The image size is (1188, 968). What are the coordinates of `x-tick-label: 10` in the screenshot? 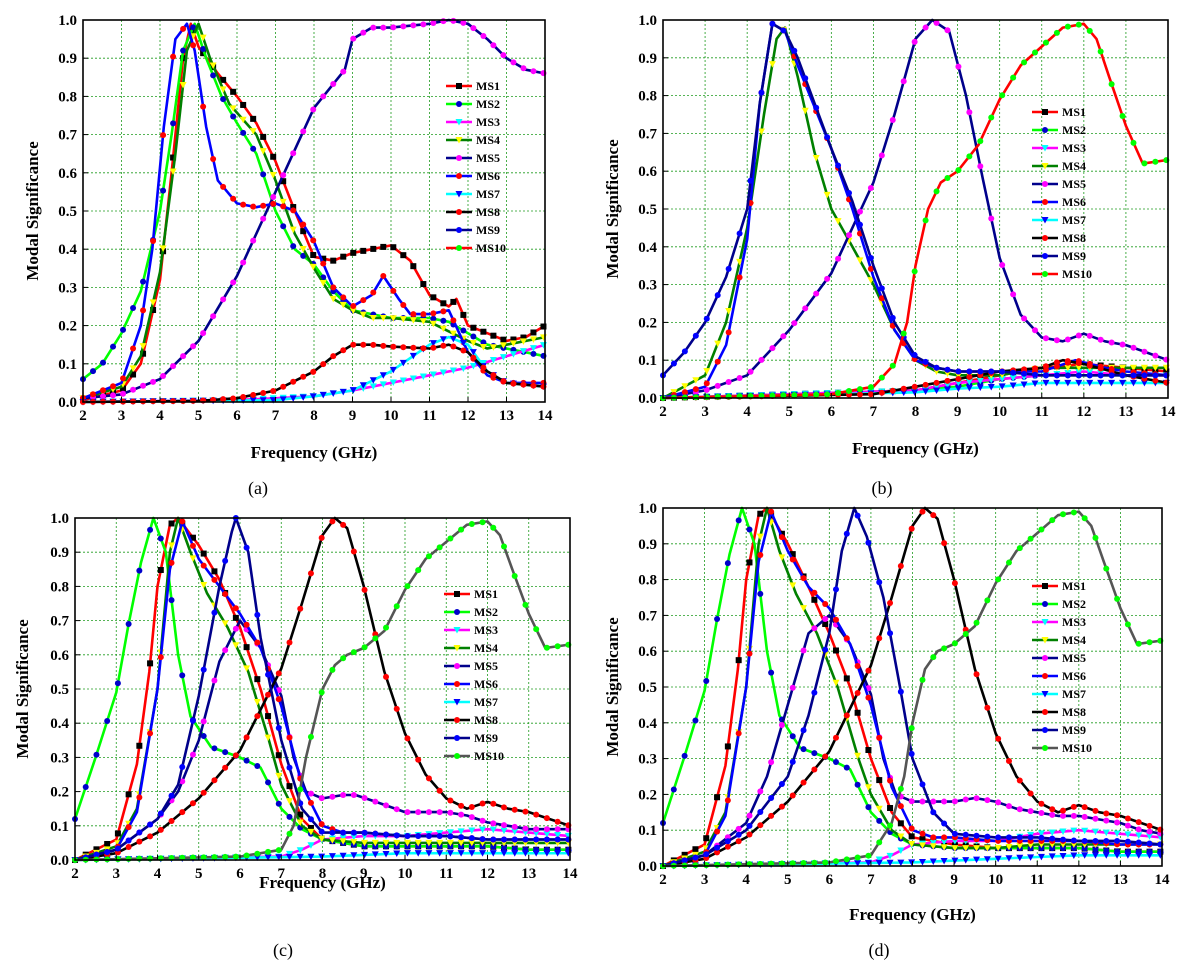 It's located at (999, 412).